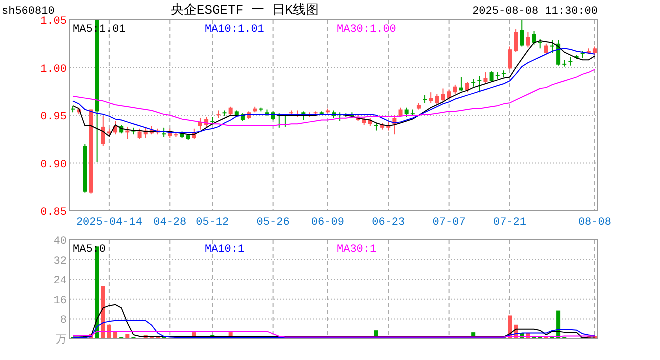 The image size is (660, 360). I want to click on text: MA30:1.00, so click(366, 30).